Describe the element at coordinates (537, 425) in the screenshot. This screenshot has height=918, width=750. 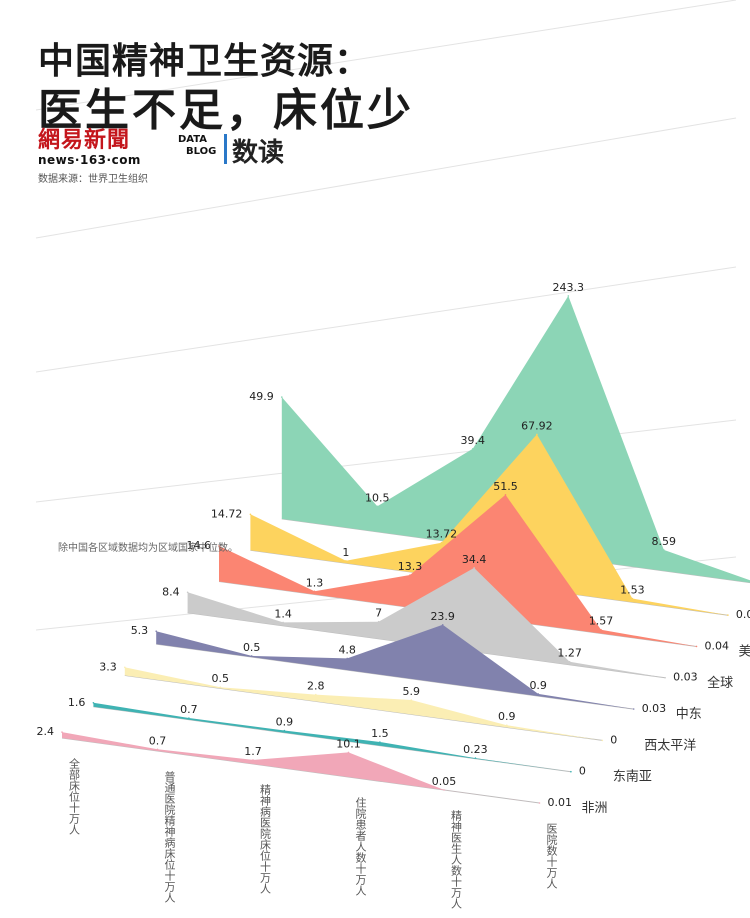
I see `data-label: 67.92` at that location.